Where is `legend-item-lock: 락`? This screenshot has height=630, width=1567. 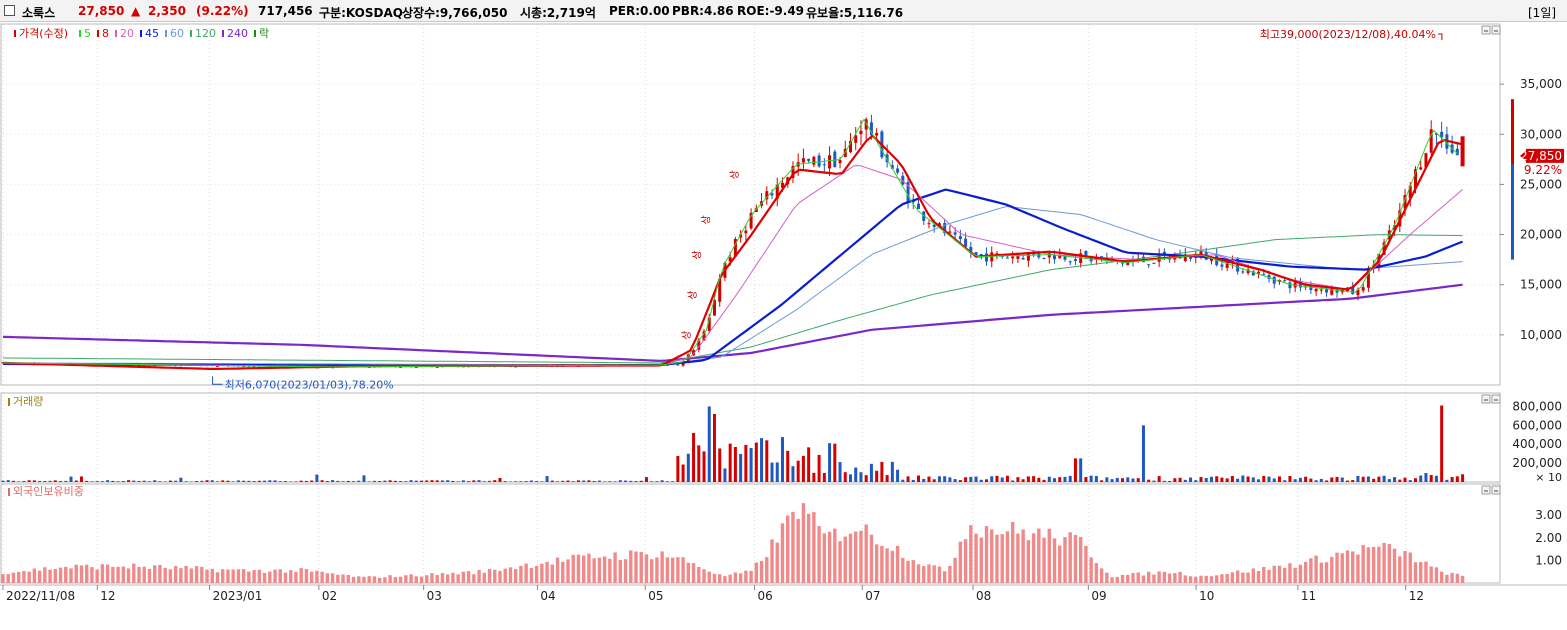
legend-item-lock: 락 is located at coordinates (264, 33).